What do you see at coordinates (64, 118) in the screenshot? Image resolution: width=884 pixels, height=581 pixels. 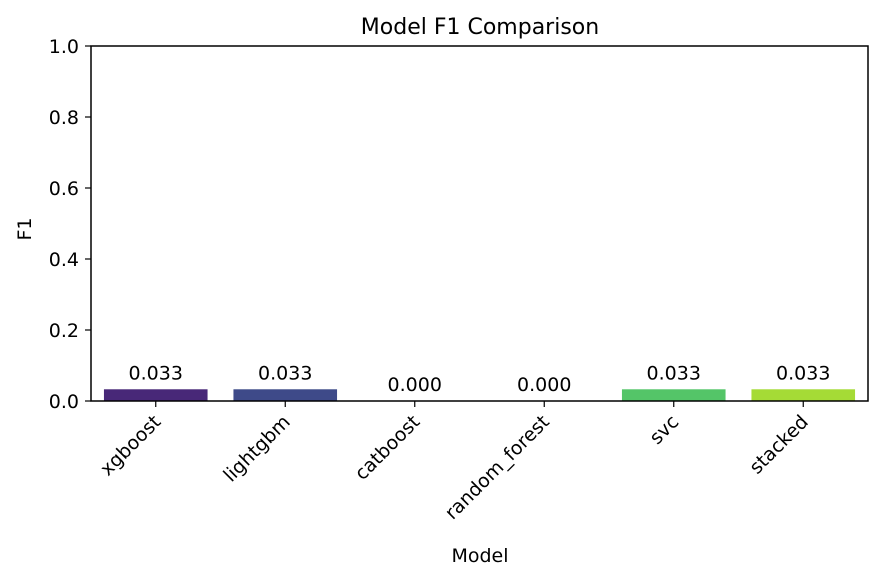 I see `y-tick-label: 0.8` at bounding box center [64, 118].